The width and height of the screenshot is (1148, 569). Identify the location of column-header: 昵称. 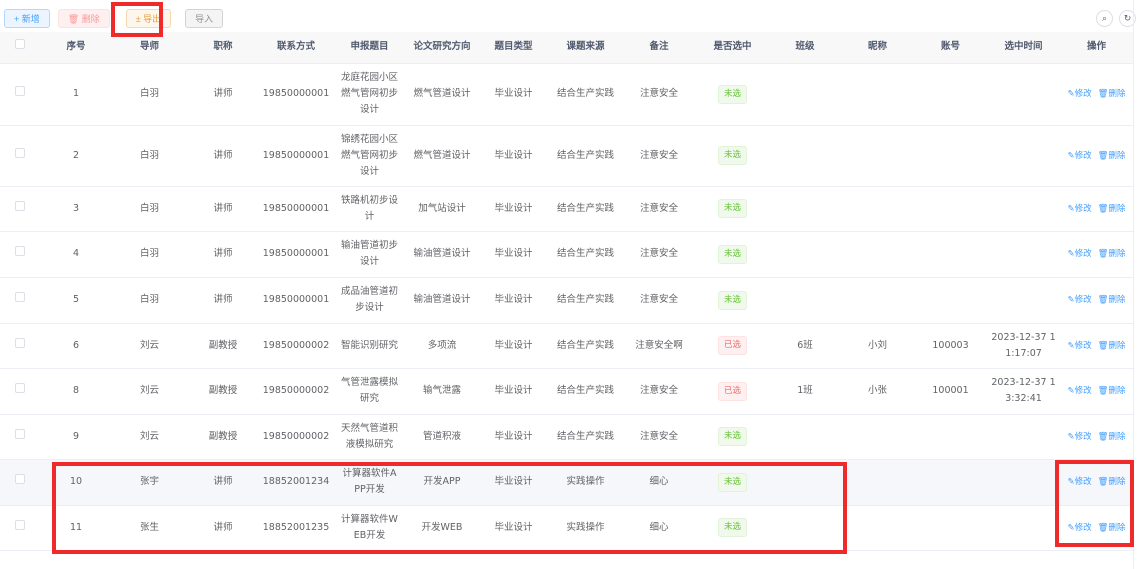
(877, 48).